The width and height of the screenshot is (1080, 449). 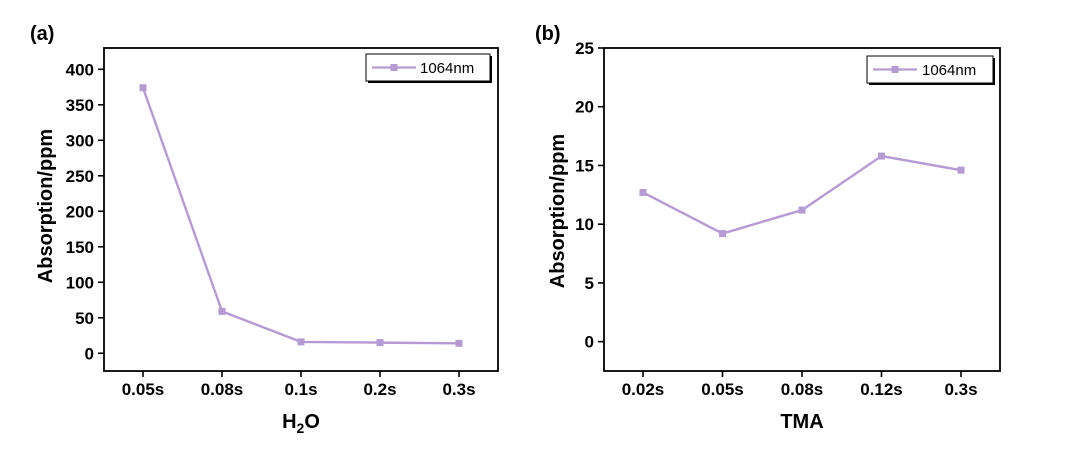 I want to click on panel-b-x-axis-title-main: TMA, so click(x=801, y=422).